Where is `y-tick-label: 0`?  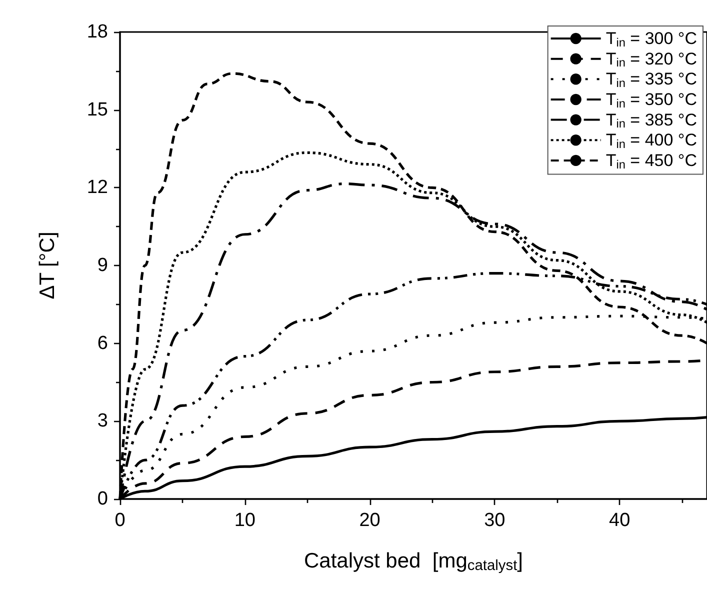
y-tick-label: 0 is located at coordinates (102, 499).